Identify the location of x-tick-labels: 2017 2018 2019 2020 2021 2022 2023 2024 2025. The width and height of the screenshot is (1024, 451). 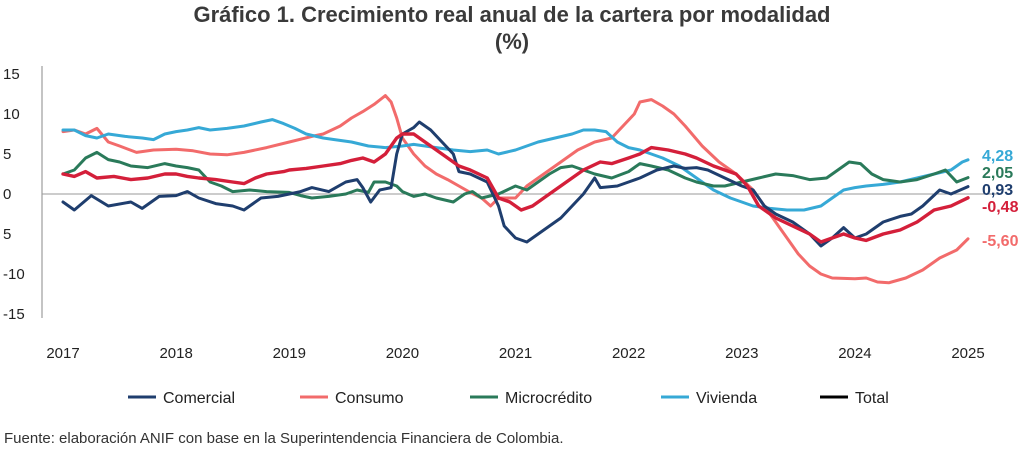
(515, 353).